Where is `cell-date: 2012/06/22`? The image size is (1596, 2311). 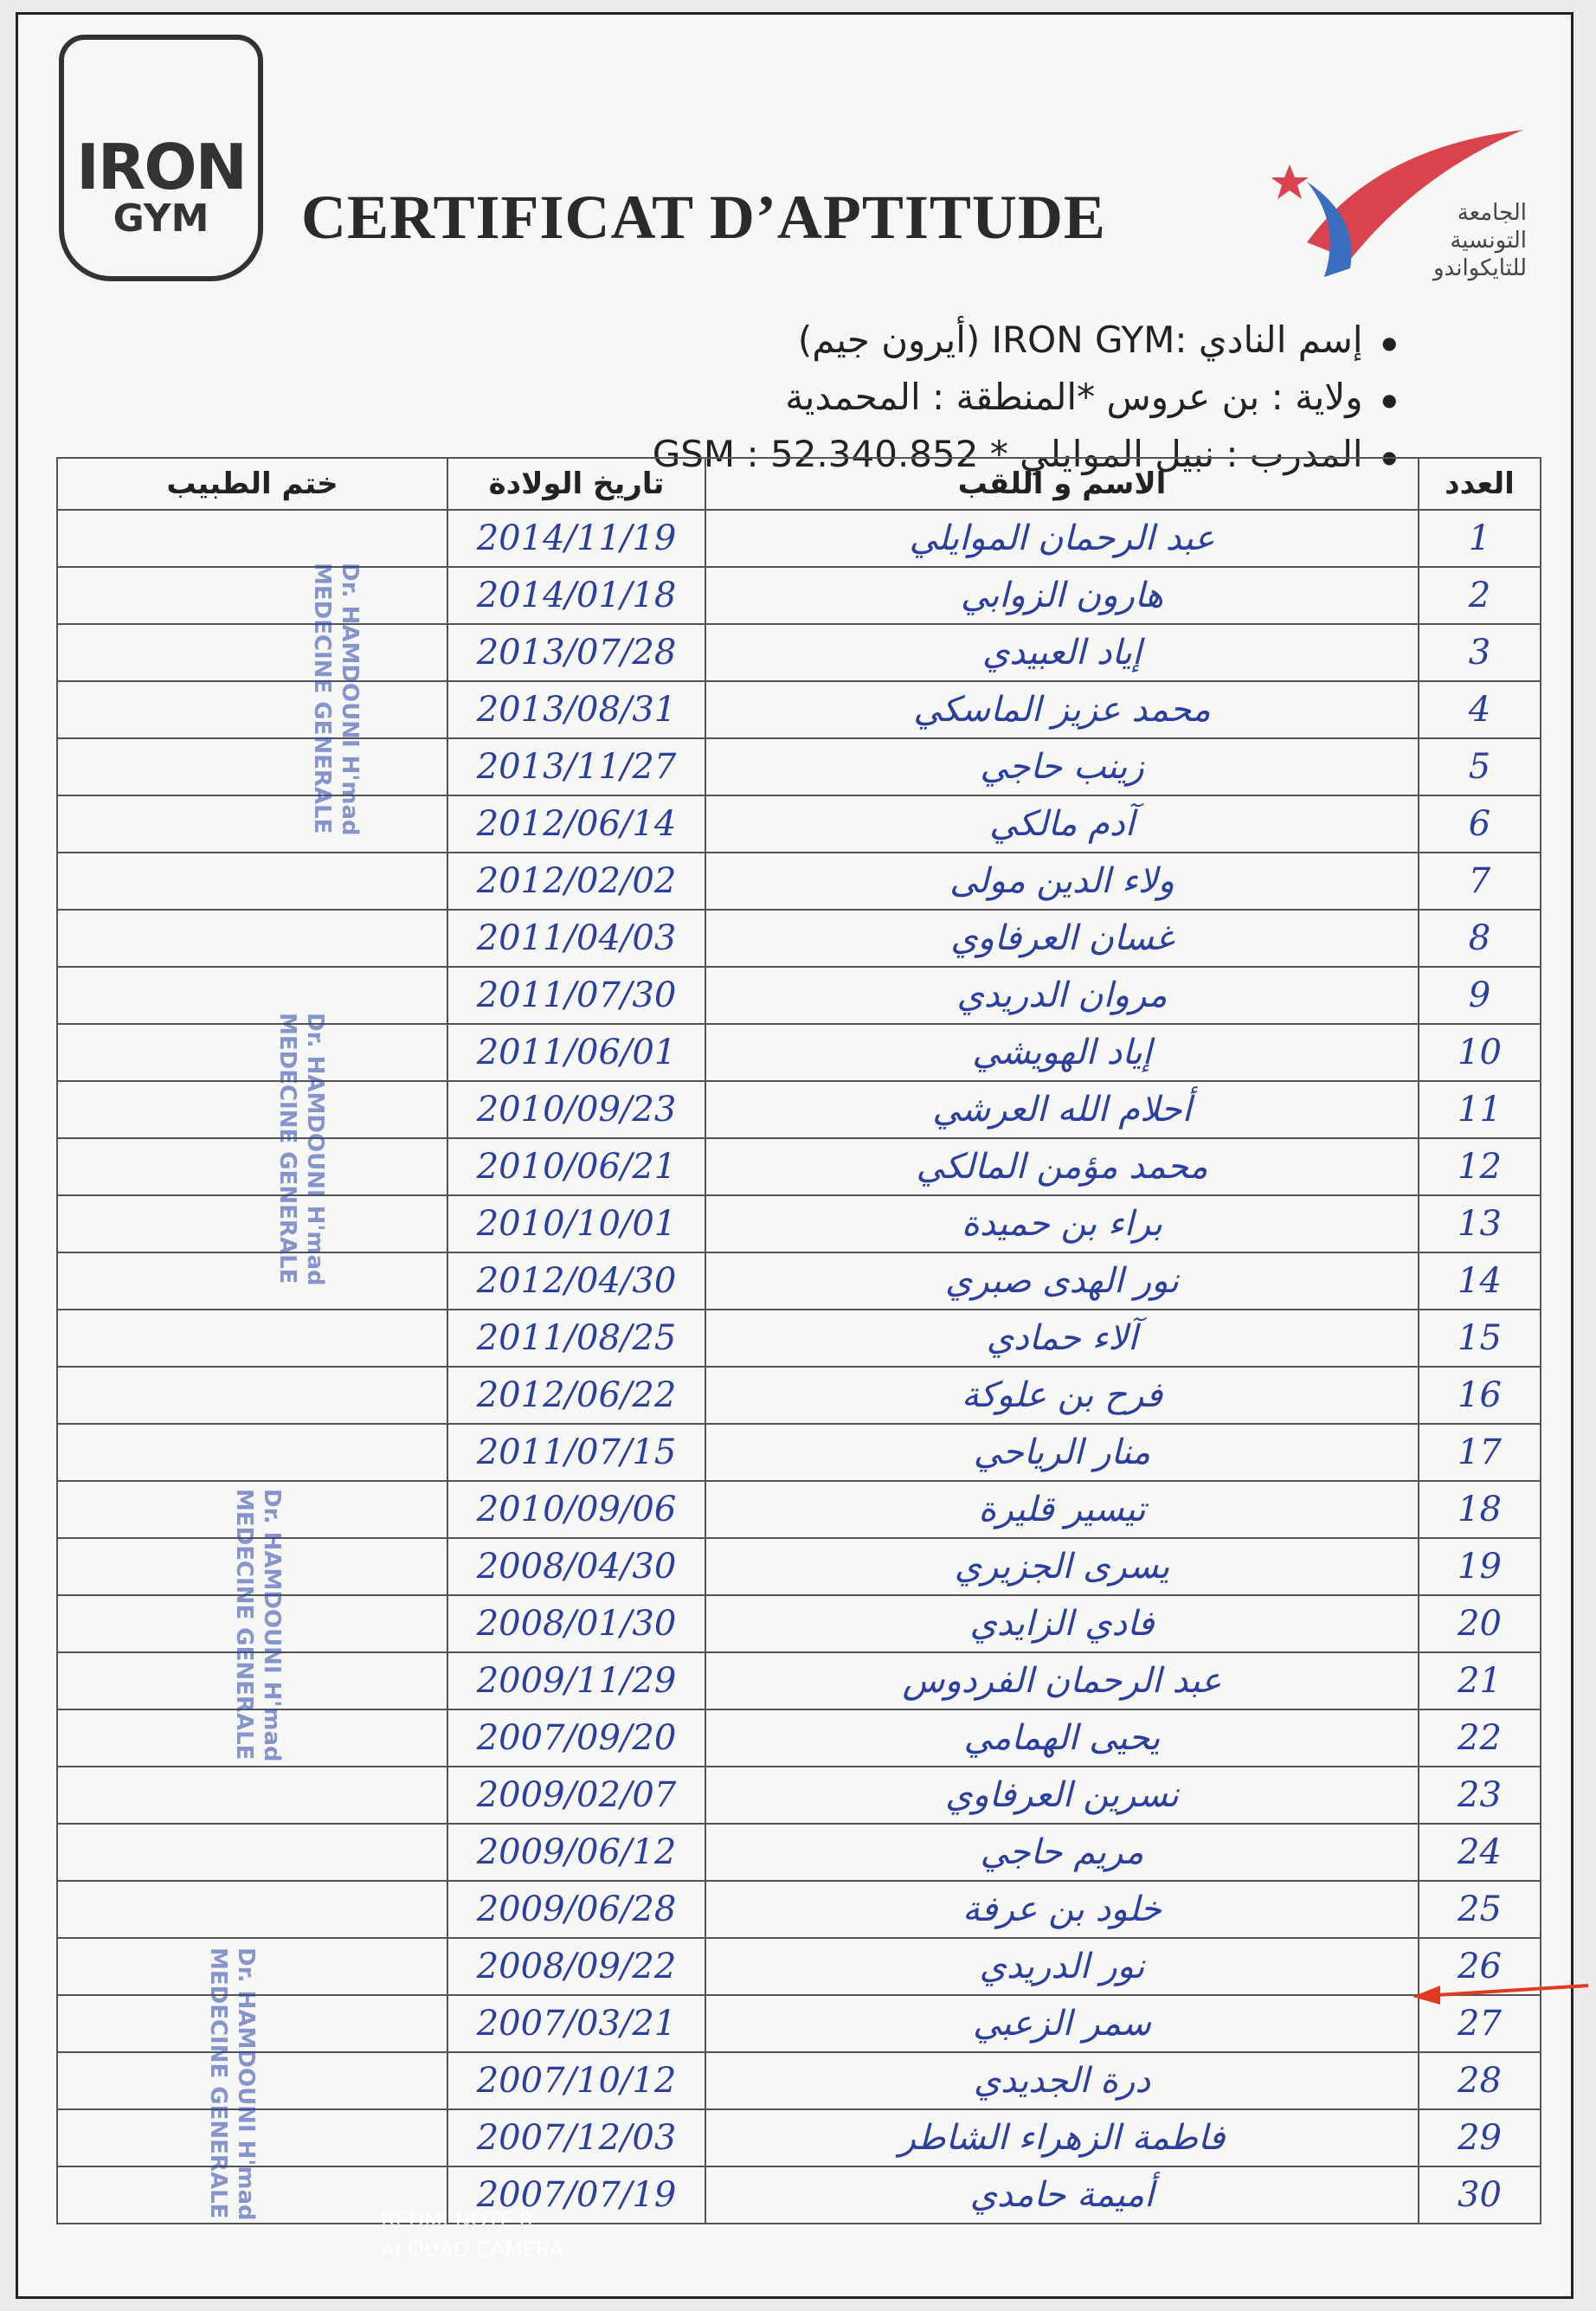 cell-date: 2012/06/22 is located at coordinates (576, 1395).